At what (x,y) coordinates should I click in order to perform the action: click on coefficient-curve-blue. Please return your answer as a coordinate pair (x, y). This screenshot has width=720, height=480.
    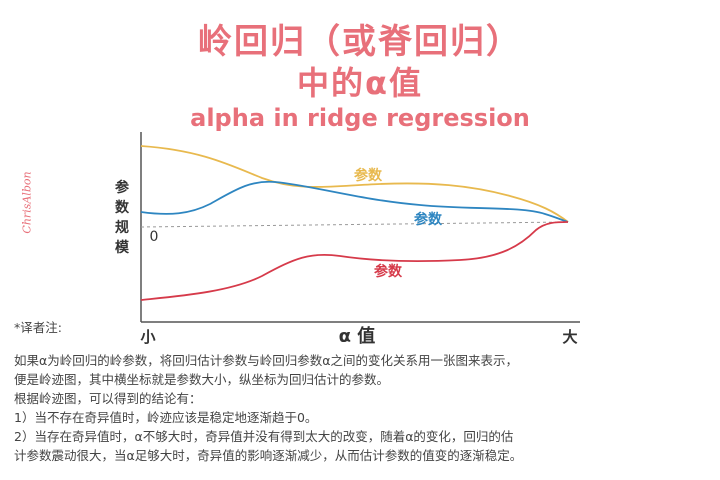
    Looking at the image, I should click on (354, 201).